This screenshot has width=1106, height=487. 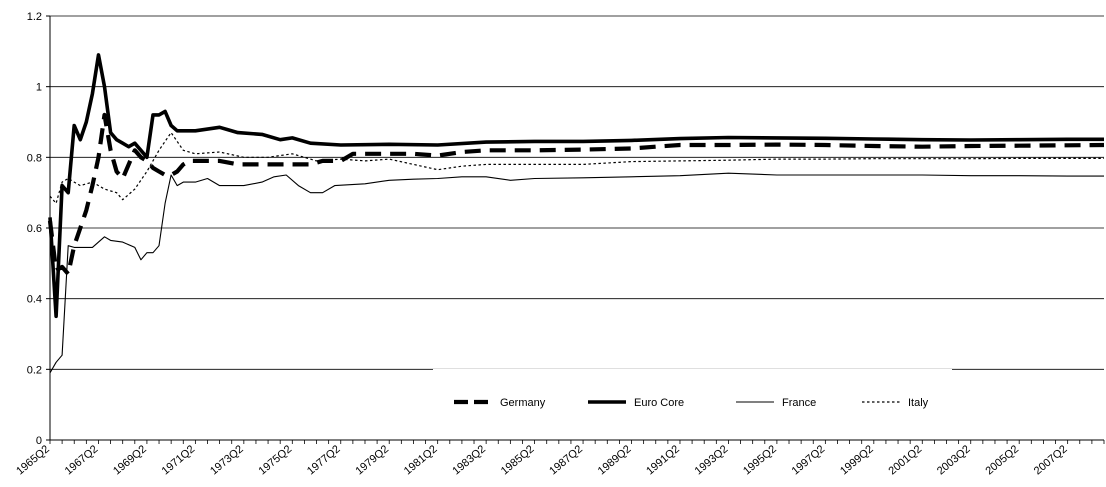 What do you see at coordinates (712, 460) in the screenshot?
I see `x-tick-label-14: 1993Q2` at bounding box center [712, 460].